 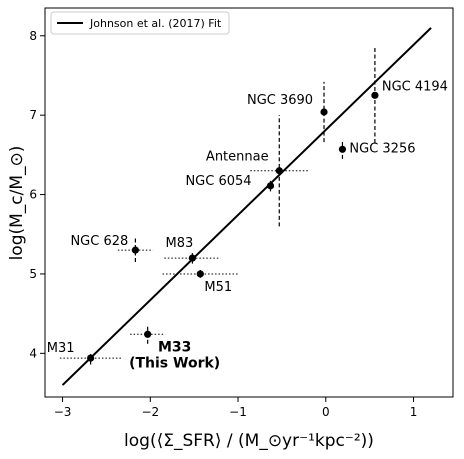 What do you see at coordinates (280, 100) in the screenshot?
I see `point-label: NGC 3690` at bounding box center [280, 100].